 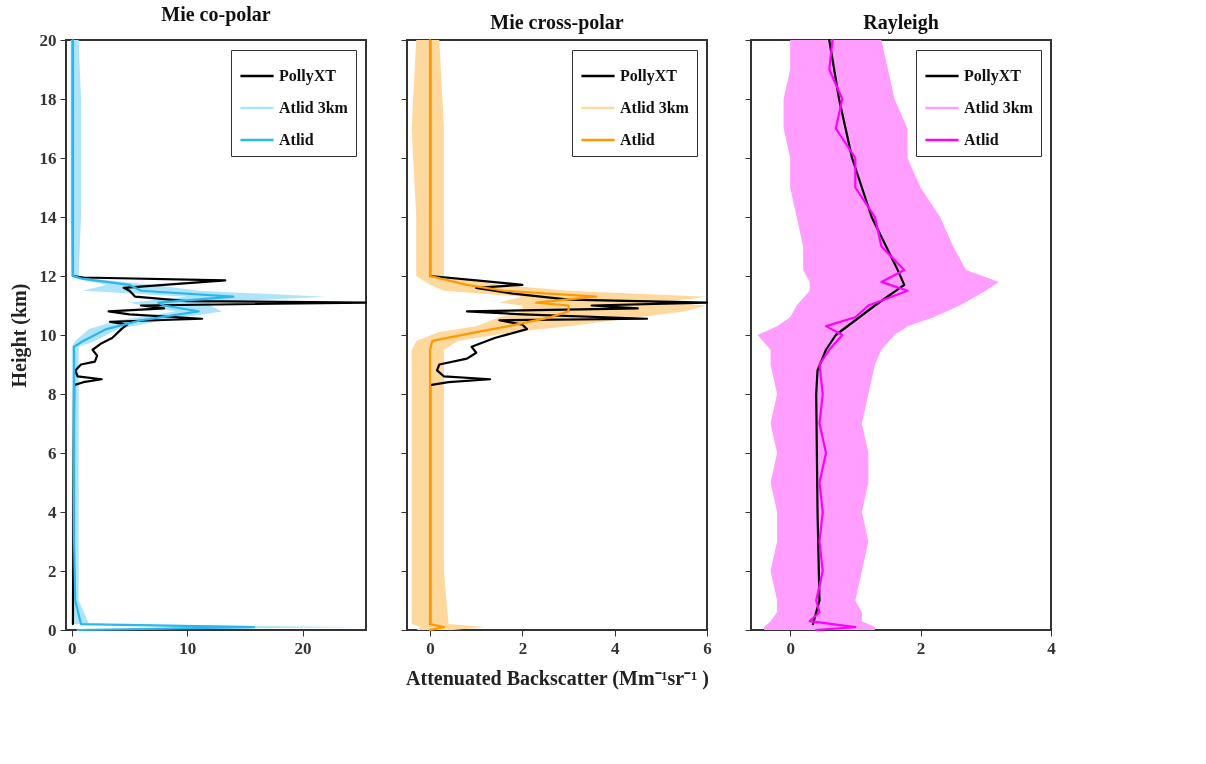 What do you see at coordinates (557, 678) in the screenshot?
I see `x-axis-title: Attenuated Backscatter (Mm⁻¹sr⁻¹ )` at bounding box center [557, 678].